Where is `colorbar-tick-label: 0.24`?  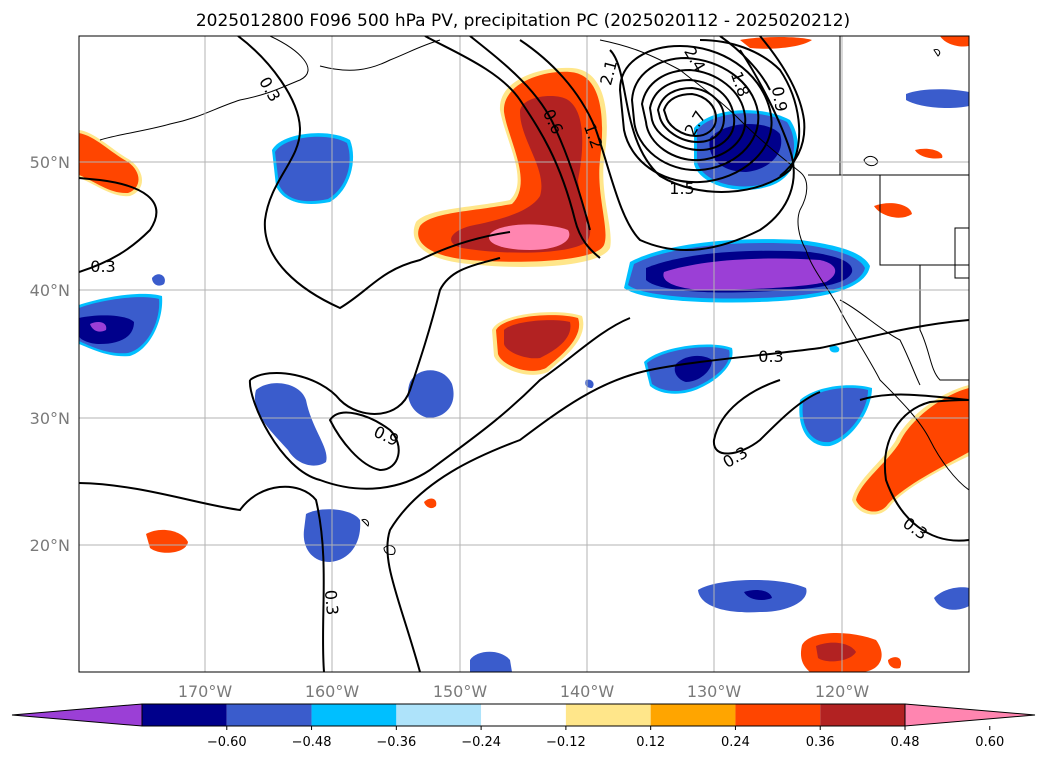
colorbar-tick-label: 0.24 is located at coordinates (735, 742).